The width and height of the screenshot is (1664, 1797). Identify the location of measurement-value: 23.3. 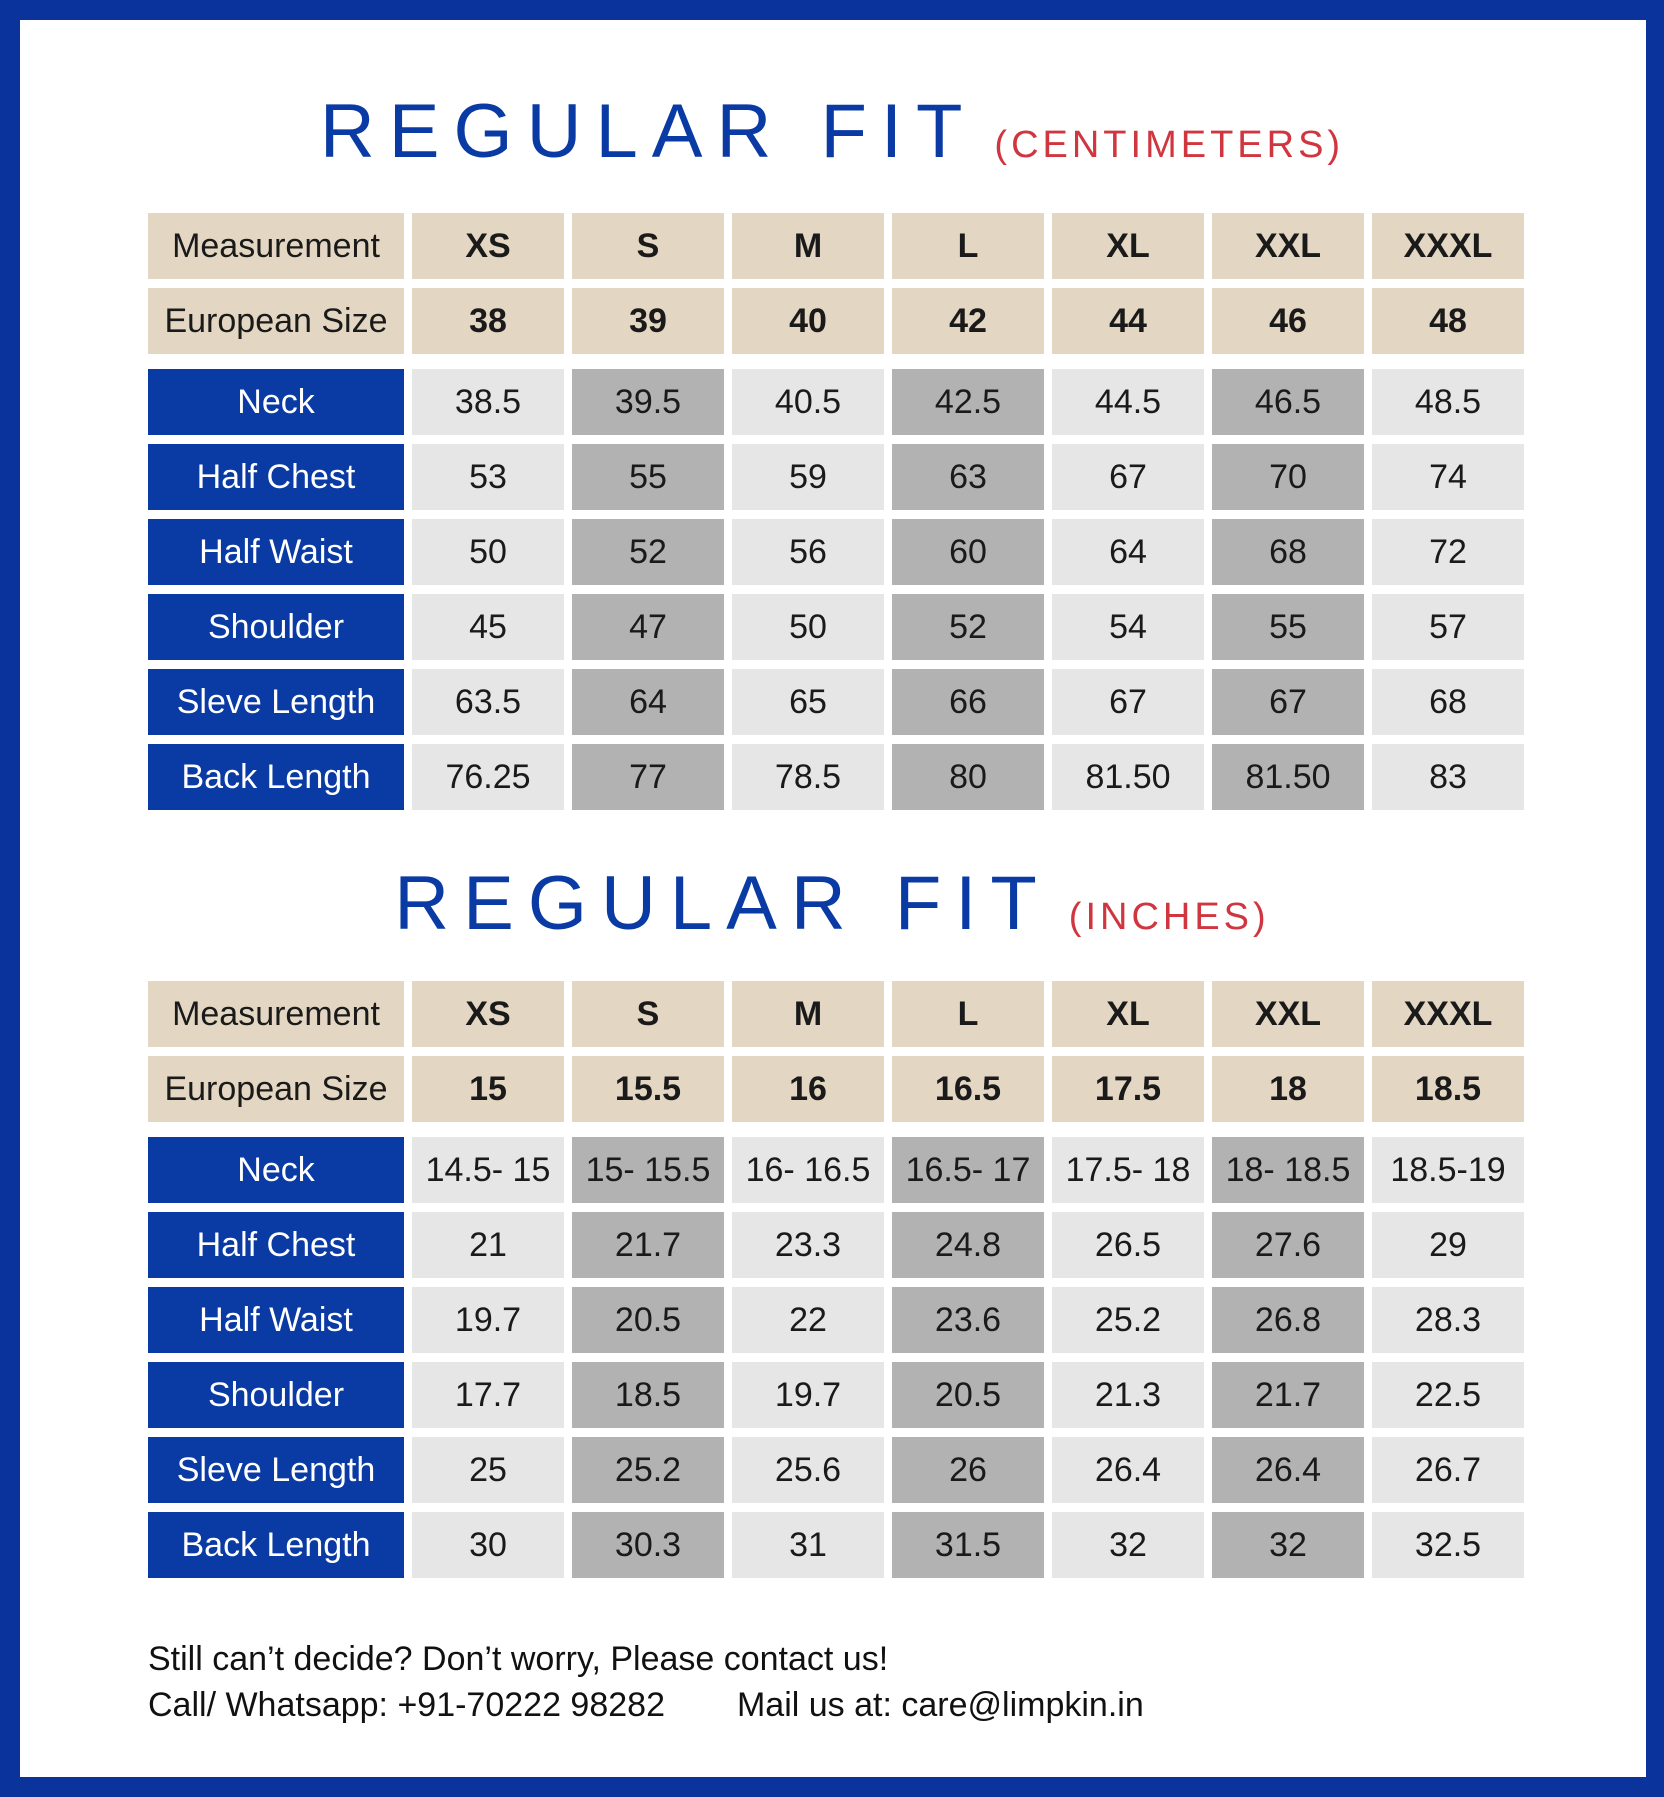
(808, 1245).